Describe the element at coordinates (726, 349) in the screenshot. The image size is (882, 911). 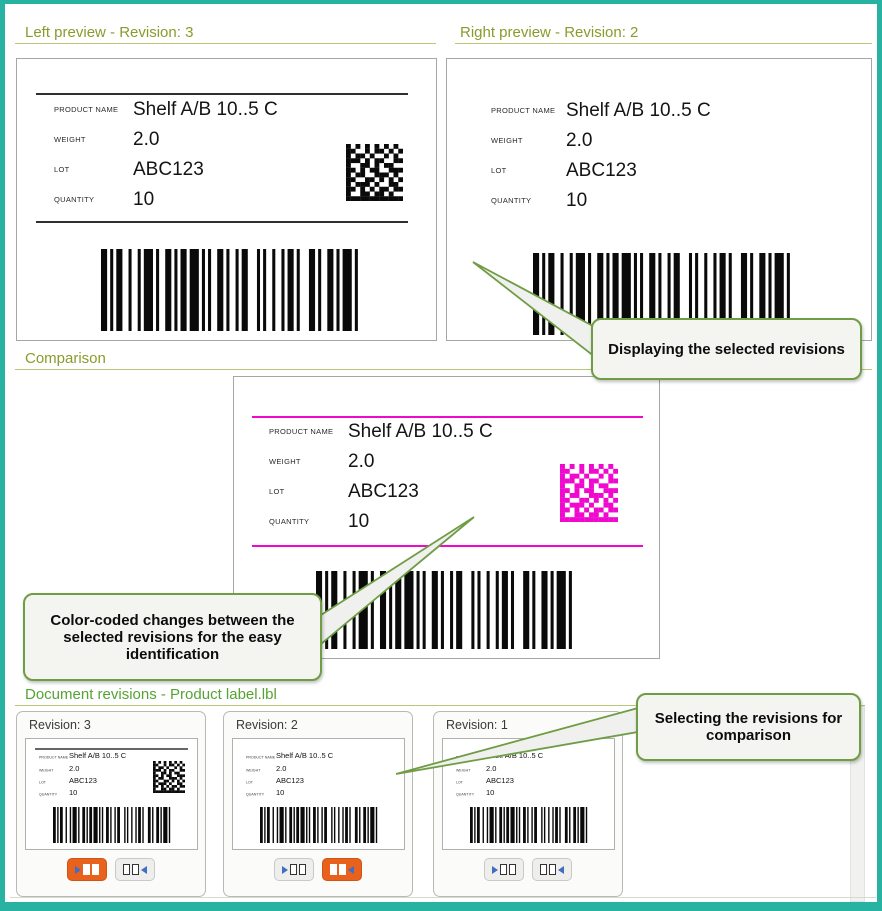
I see `callout-displaying: Displaying the selected revisions` at that location.